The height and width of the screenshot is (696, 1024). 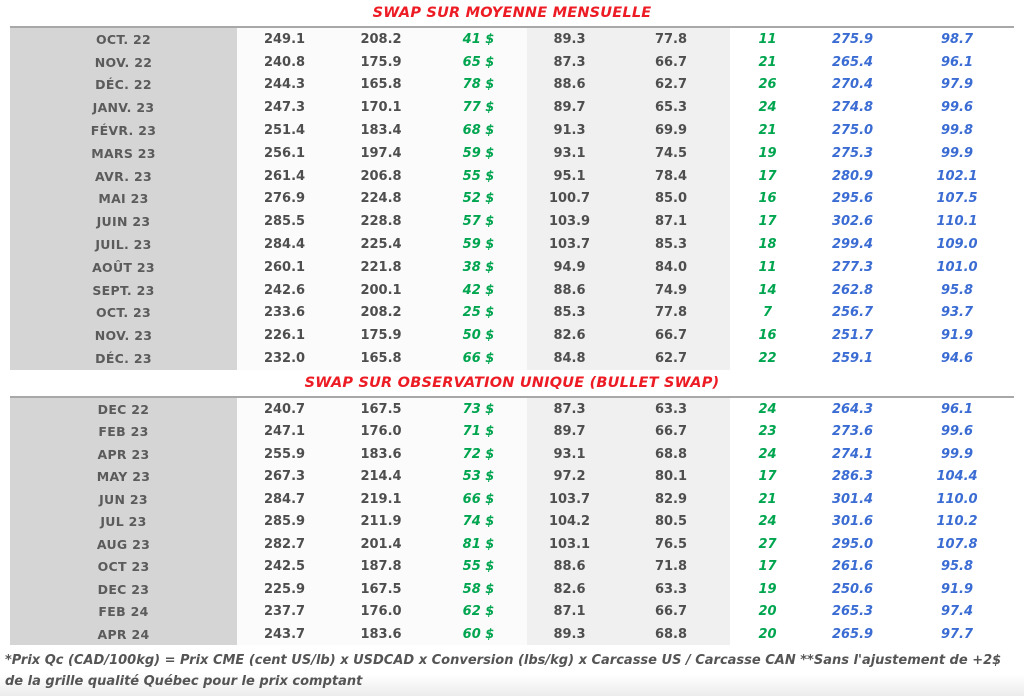 I want to click on value-cell: 62 $, so click(x=478, y=611).